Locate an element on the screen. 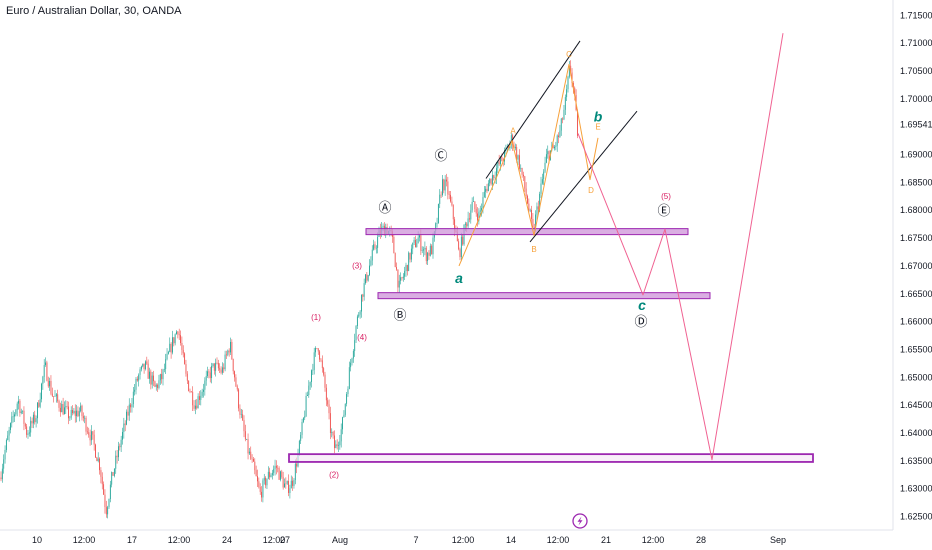 This screenshot has height=550, width=932. y-tick-label: 1.69541 is located at coordinates (916, 124).